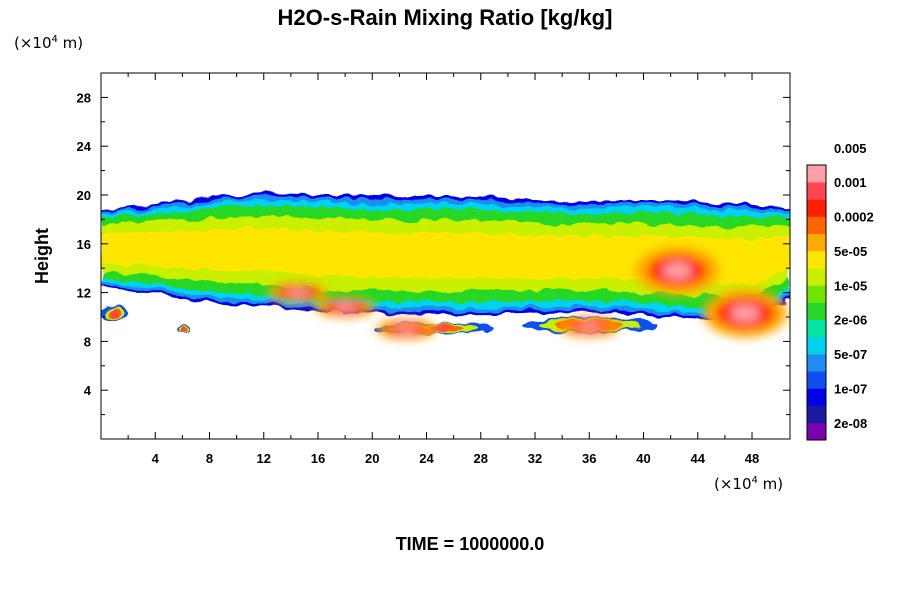  I want to click on colorbar-label: 0.005, so click(850, 148).